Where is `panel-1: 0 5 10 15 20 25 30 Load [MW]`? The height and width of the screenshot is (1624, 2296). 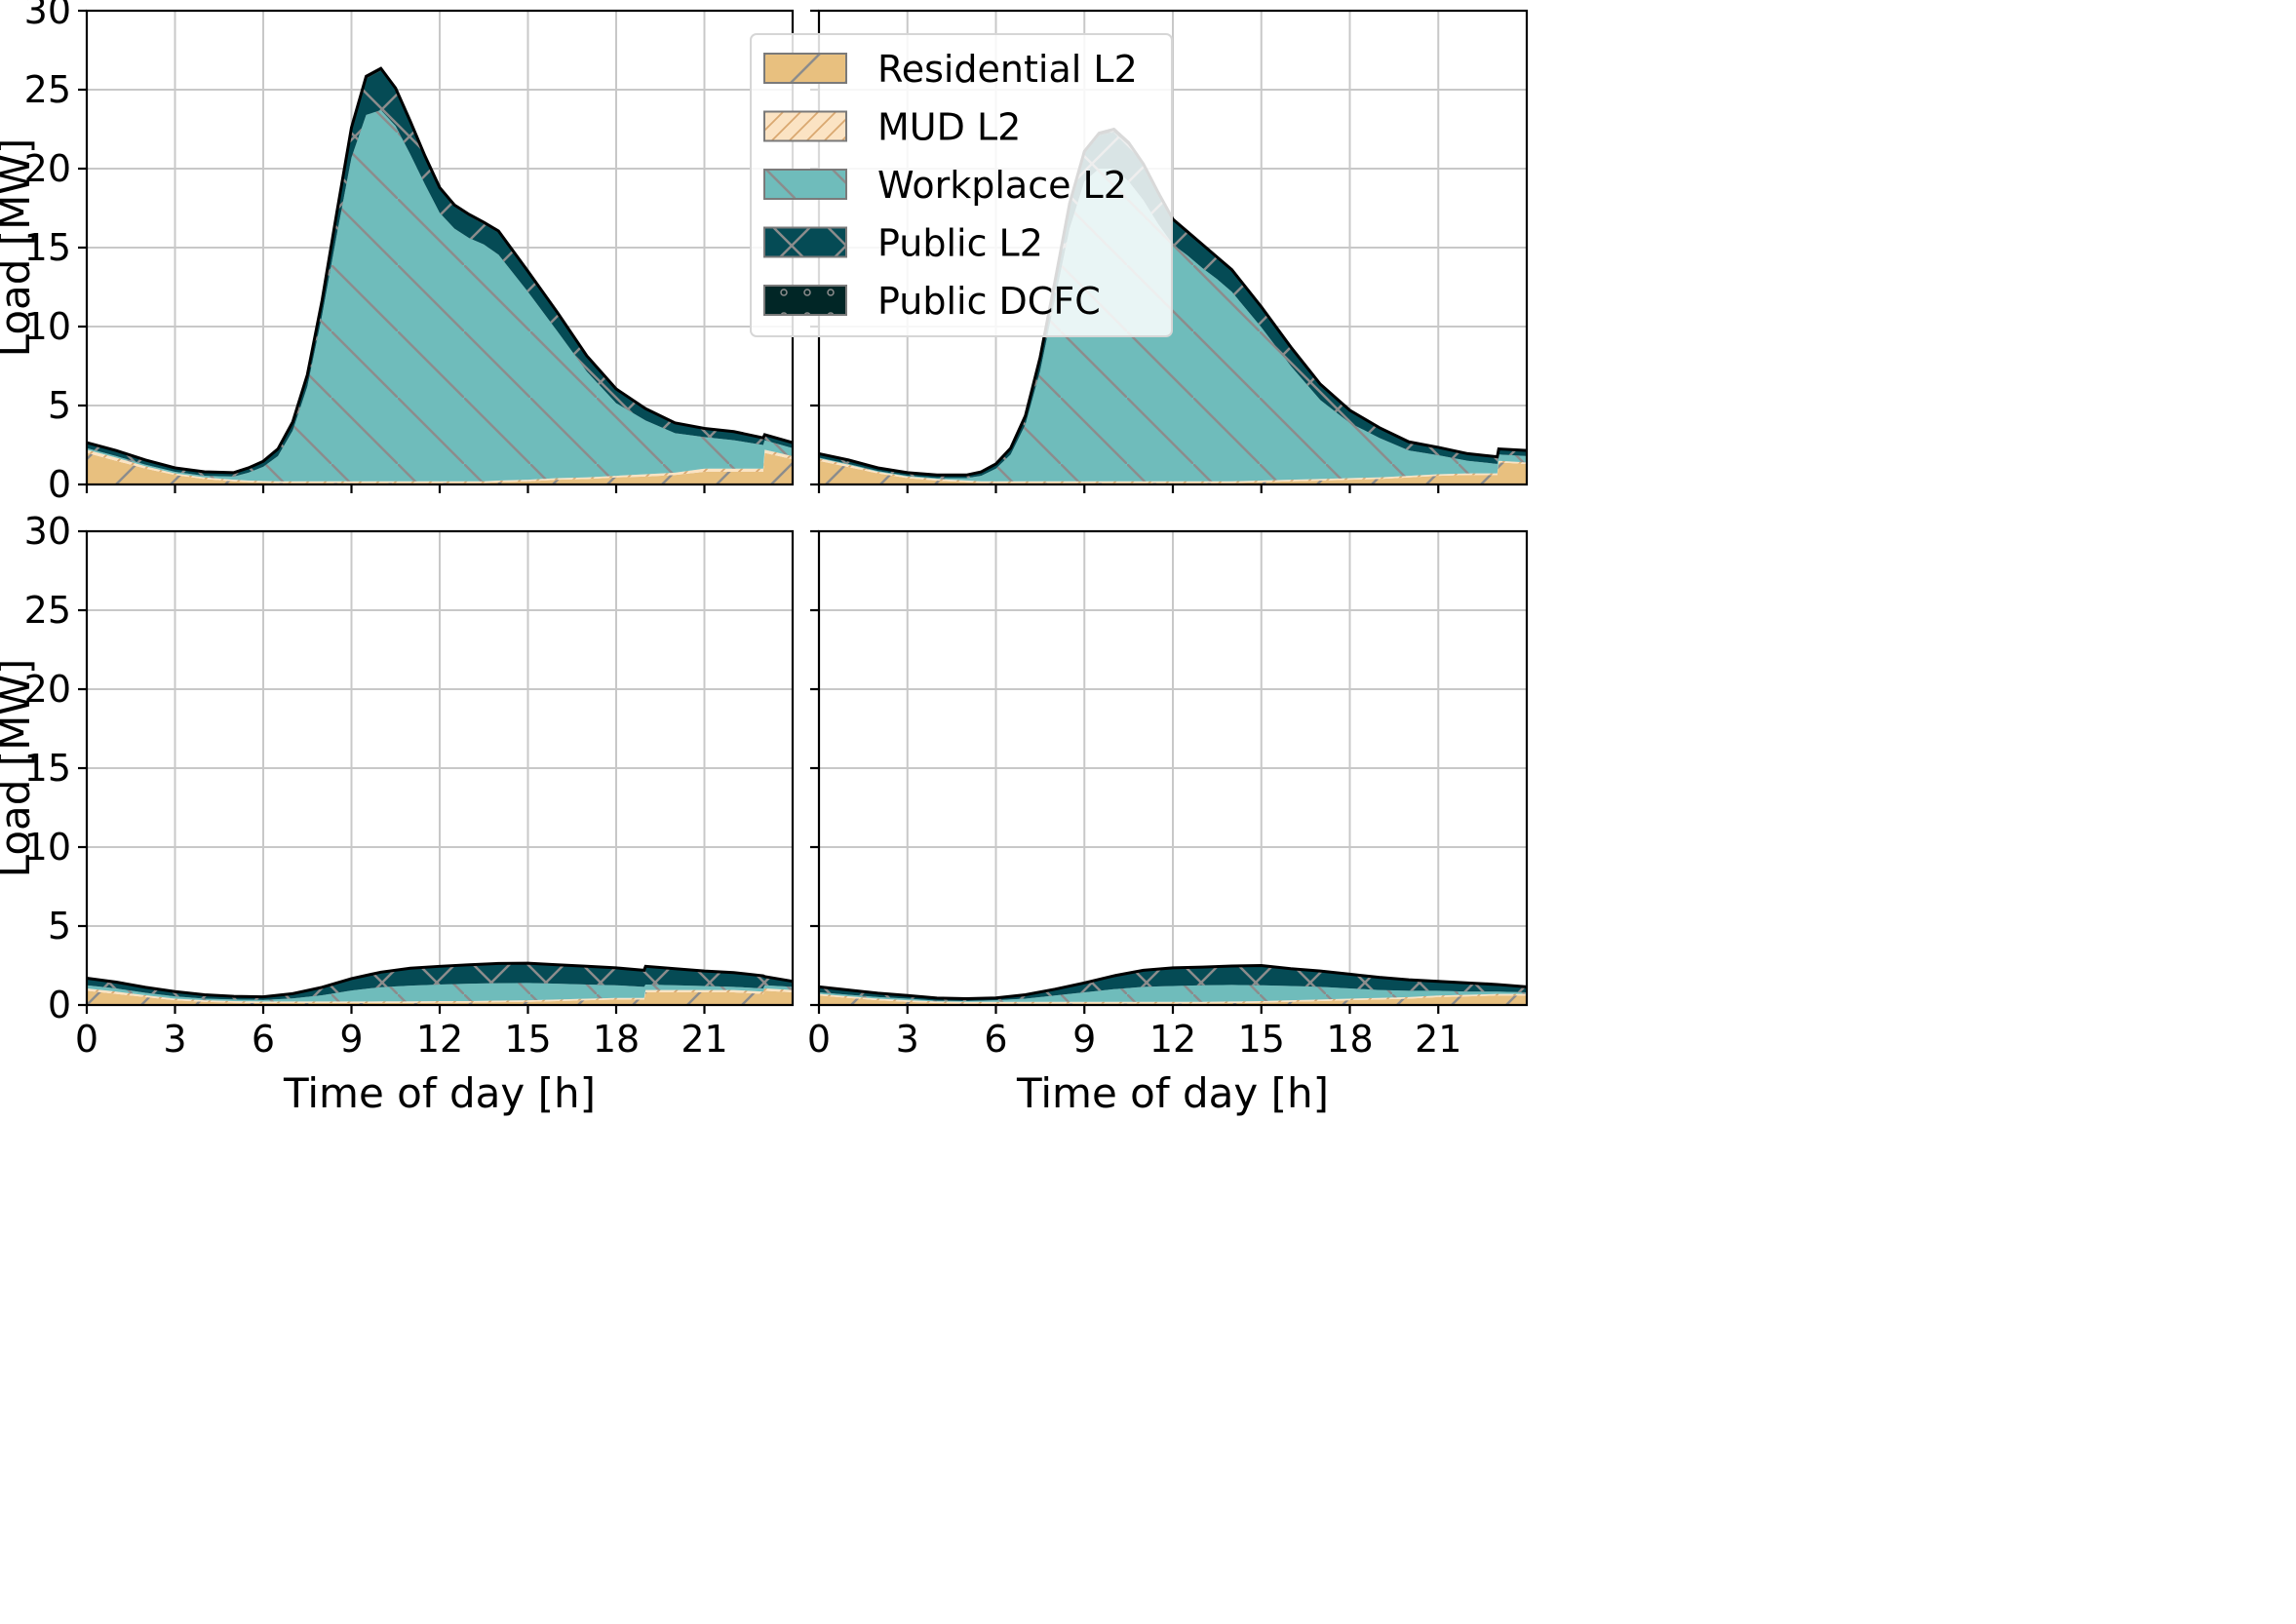
panel-1: 0 5 10 15 20 25 30 Load [MW] is located at coordinates (397, 253).